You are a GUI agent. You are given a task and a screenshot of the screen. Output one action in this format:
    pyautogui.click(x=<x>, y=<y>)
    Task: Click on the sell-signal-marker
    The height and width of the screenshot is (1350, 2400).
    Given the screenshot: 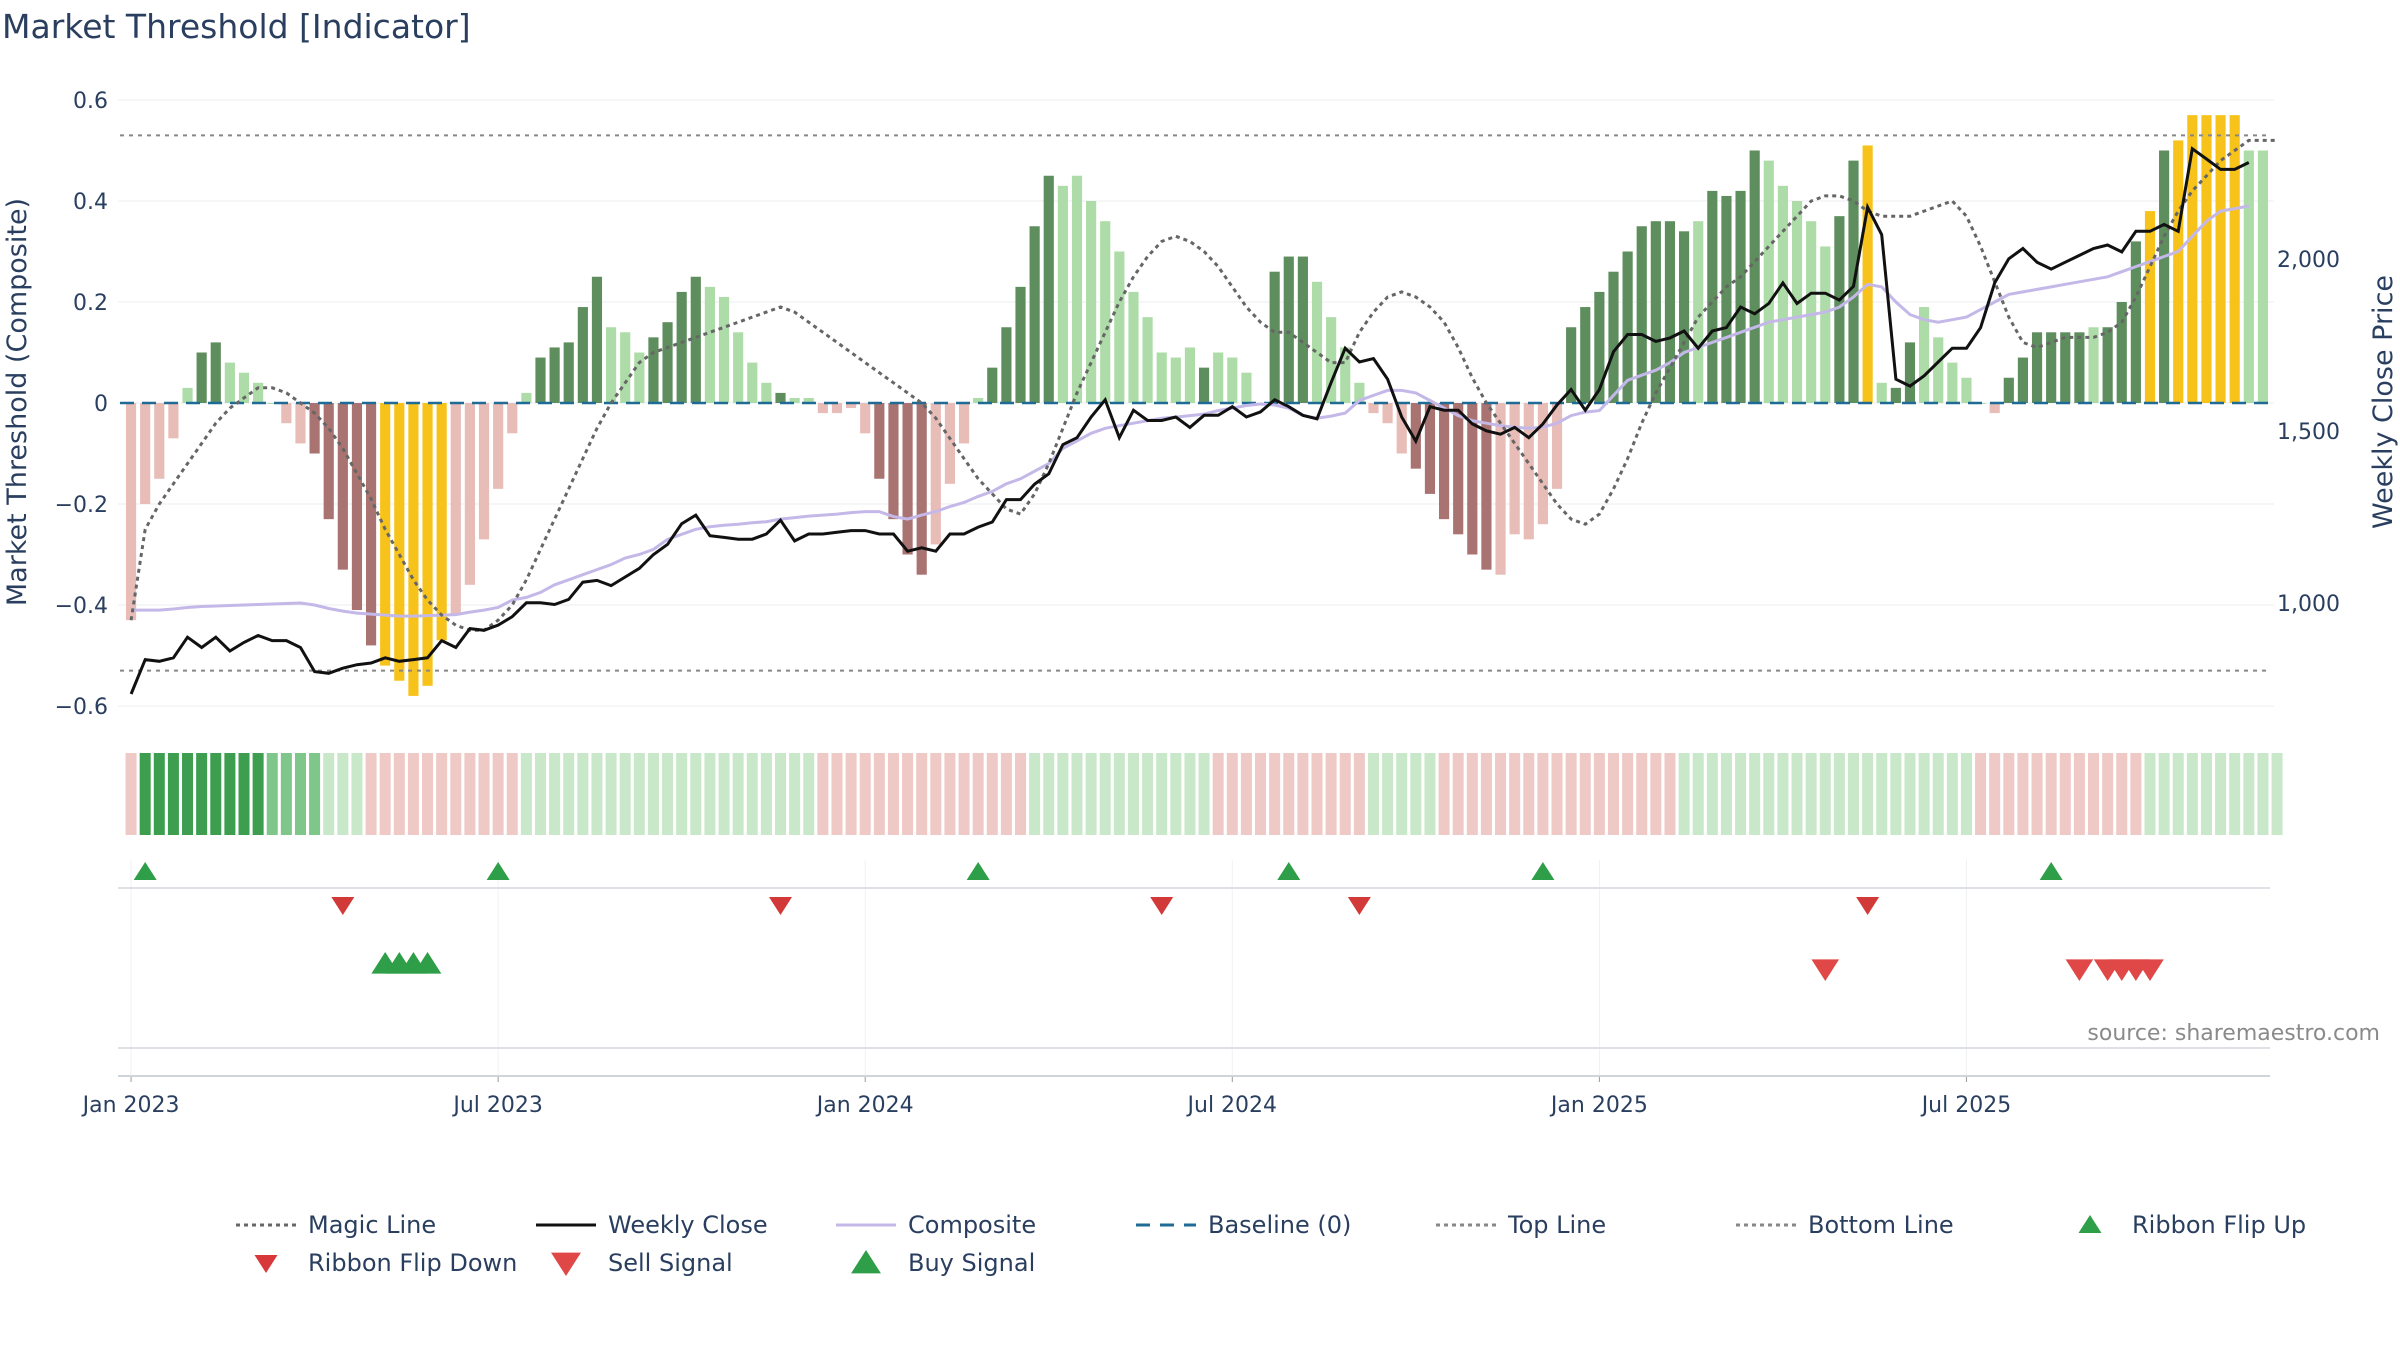 What is the action you would take?
    pyautogui.click(x=2079, y=970)
    